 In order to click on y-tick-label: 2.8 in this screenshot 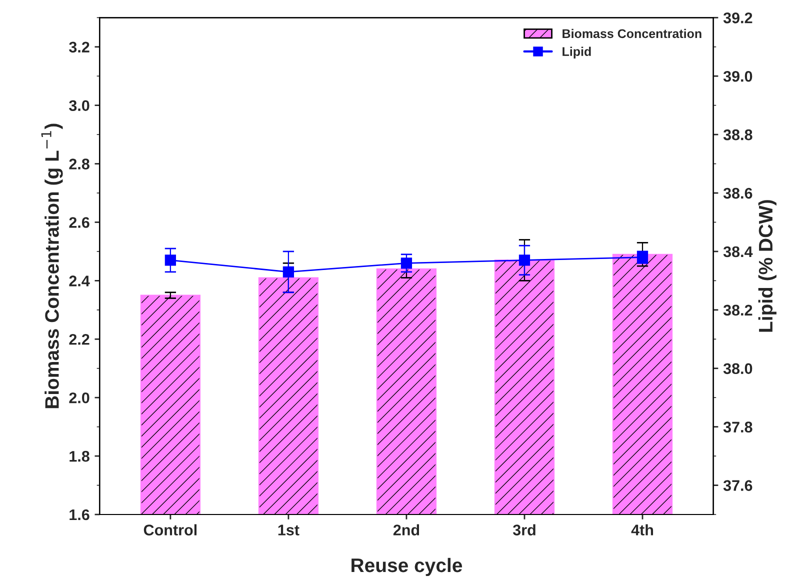, I will do `click(79, 164)`.